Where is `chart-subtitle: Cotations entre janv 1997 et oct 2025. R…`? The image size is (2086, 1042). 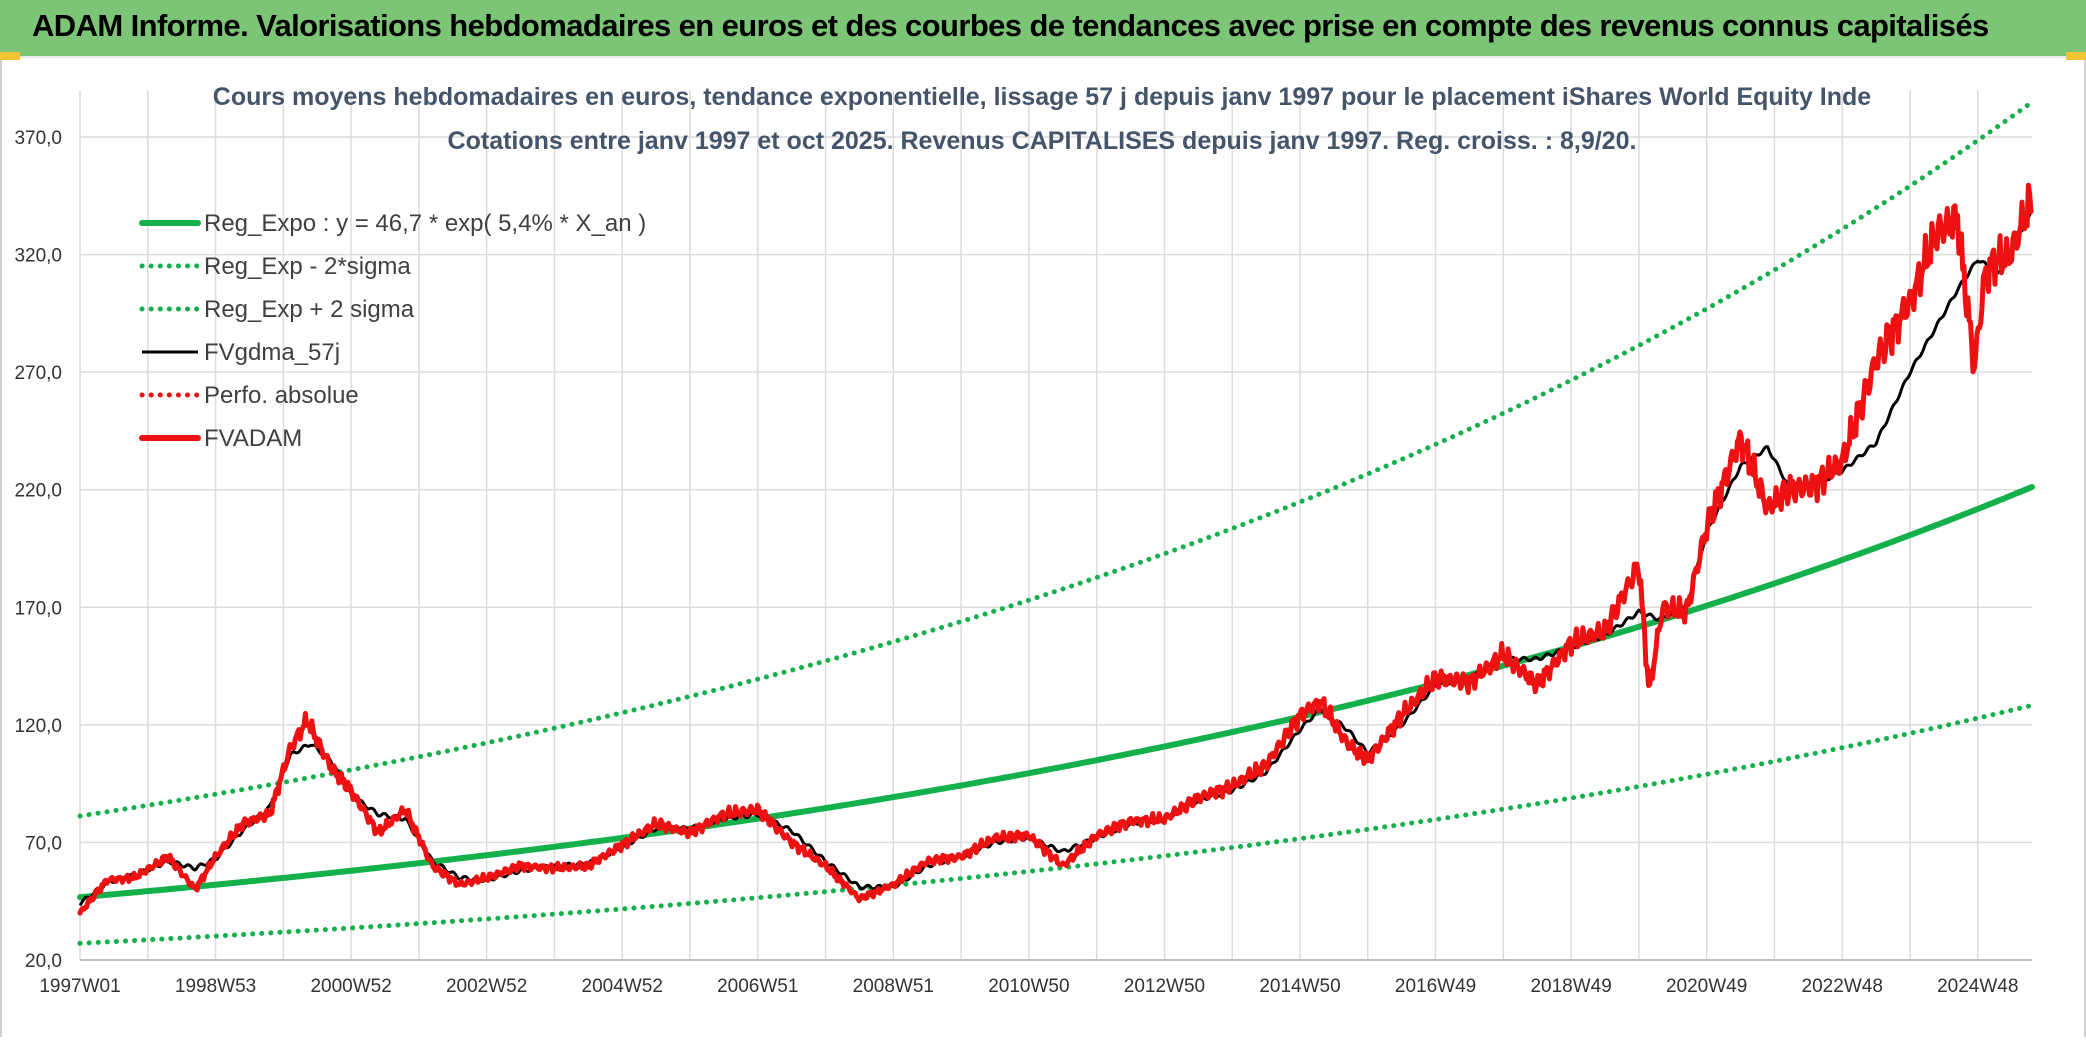 chart-subtitle: Cotations entre janv 1997 et oct 2025. R… is located at coordinates (1042, 141).